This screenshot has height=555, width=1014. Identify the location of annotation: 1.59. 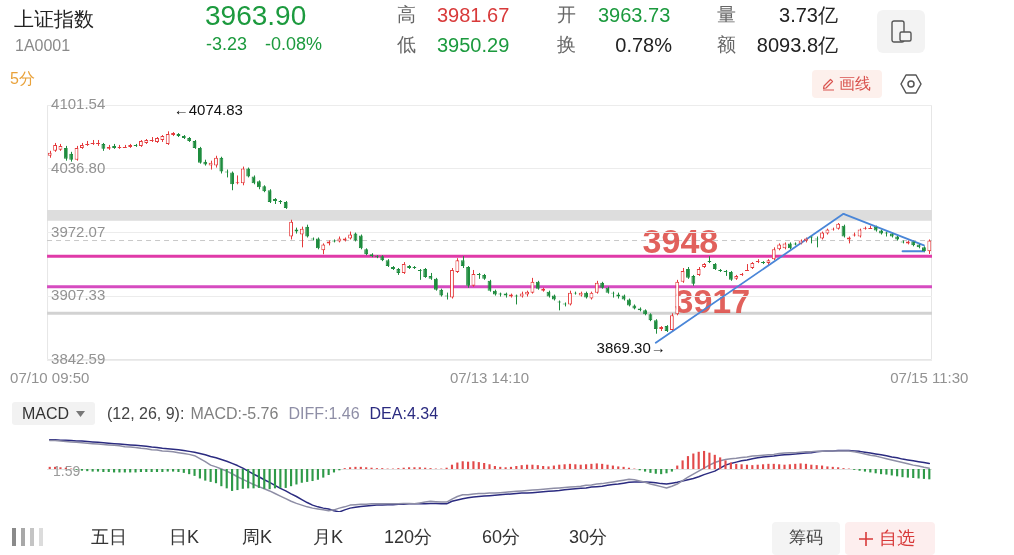
(67, 470).